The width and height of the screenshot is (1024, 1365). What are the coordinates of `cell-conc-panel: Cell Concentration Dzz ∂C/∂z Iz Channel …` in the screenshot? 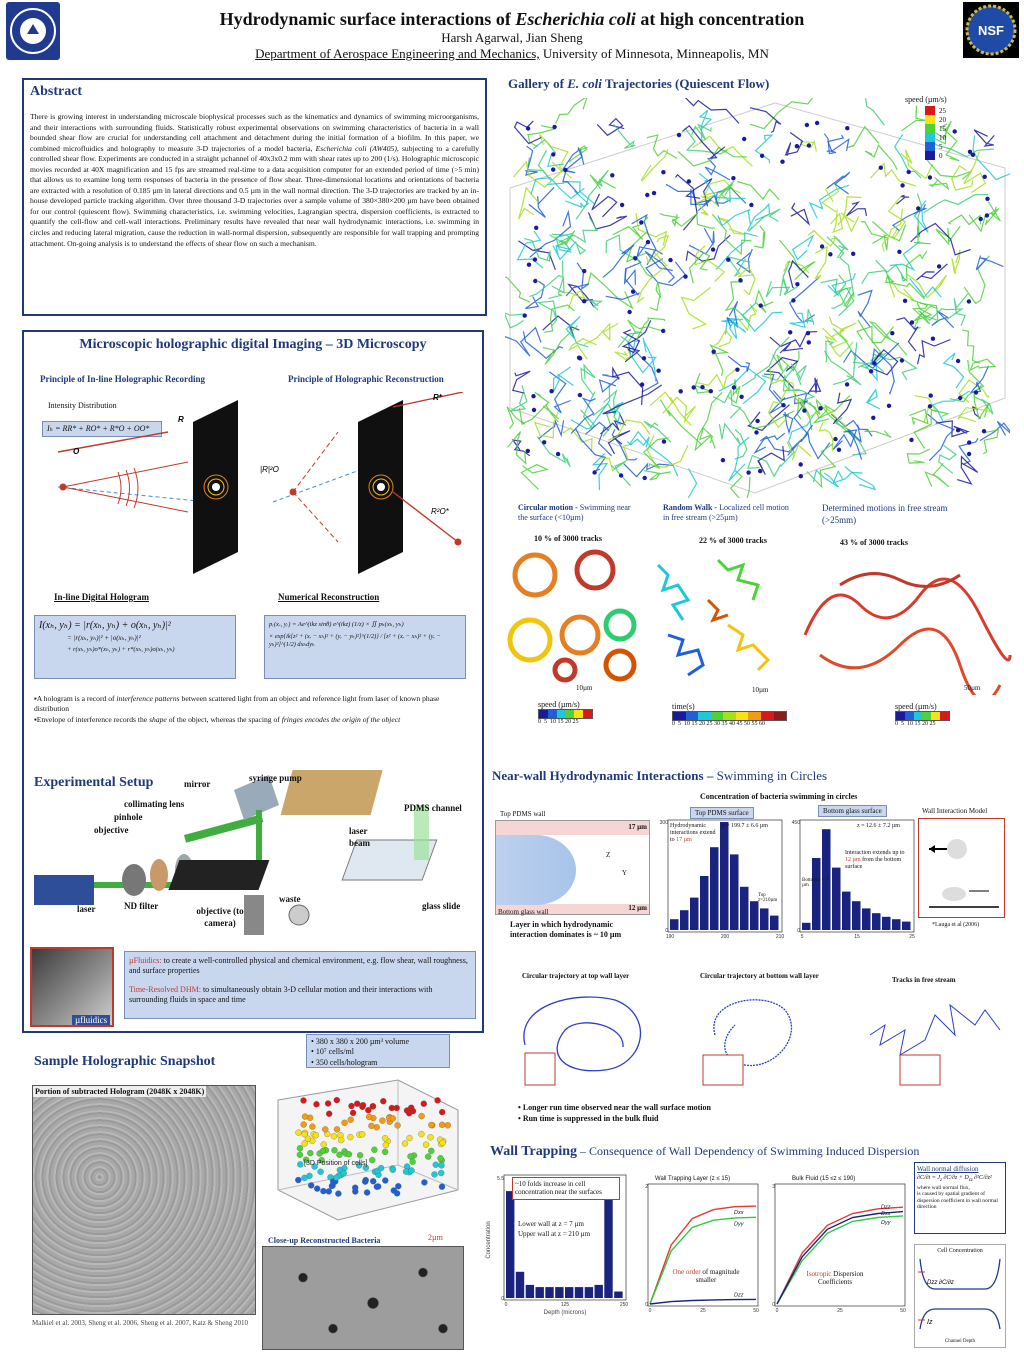 It's located at (960, 1296).